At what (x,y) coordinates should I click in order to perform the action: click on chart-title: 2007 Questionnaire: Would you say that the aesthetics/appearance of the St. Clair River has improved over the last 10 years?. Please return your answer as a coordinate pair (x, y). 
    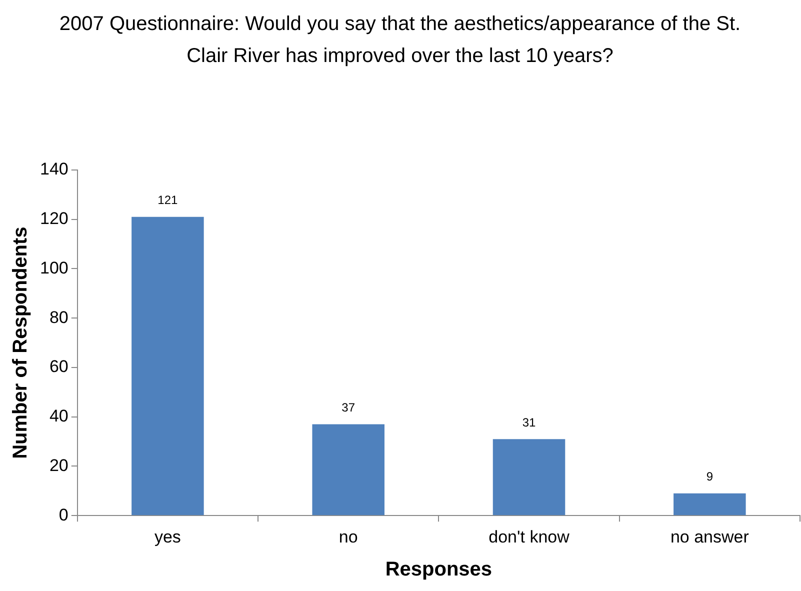
    Looking at the image, I should click on (400, 40).